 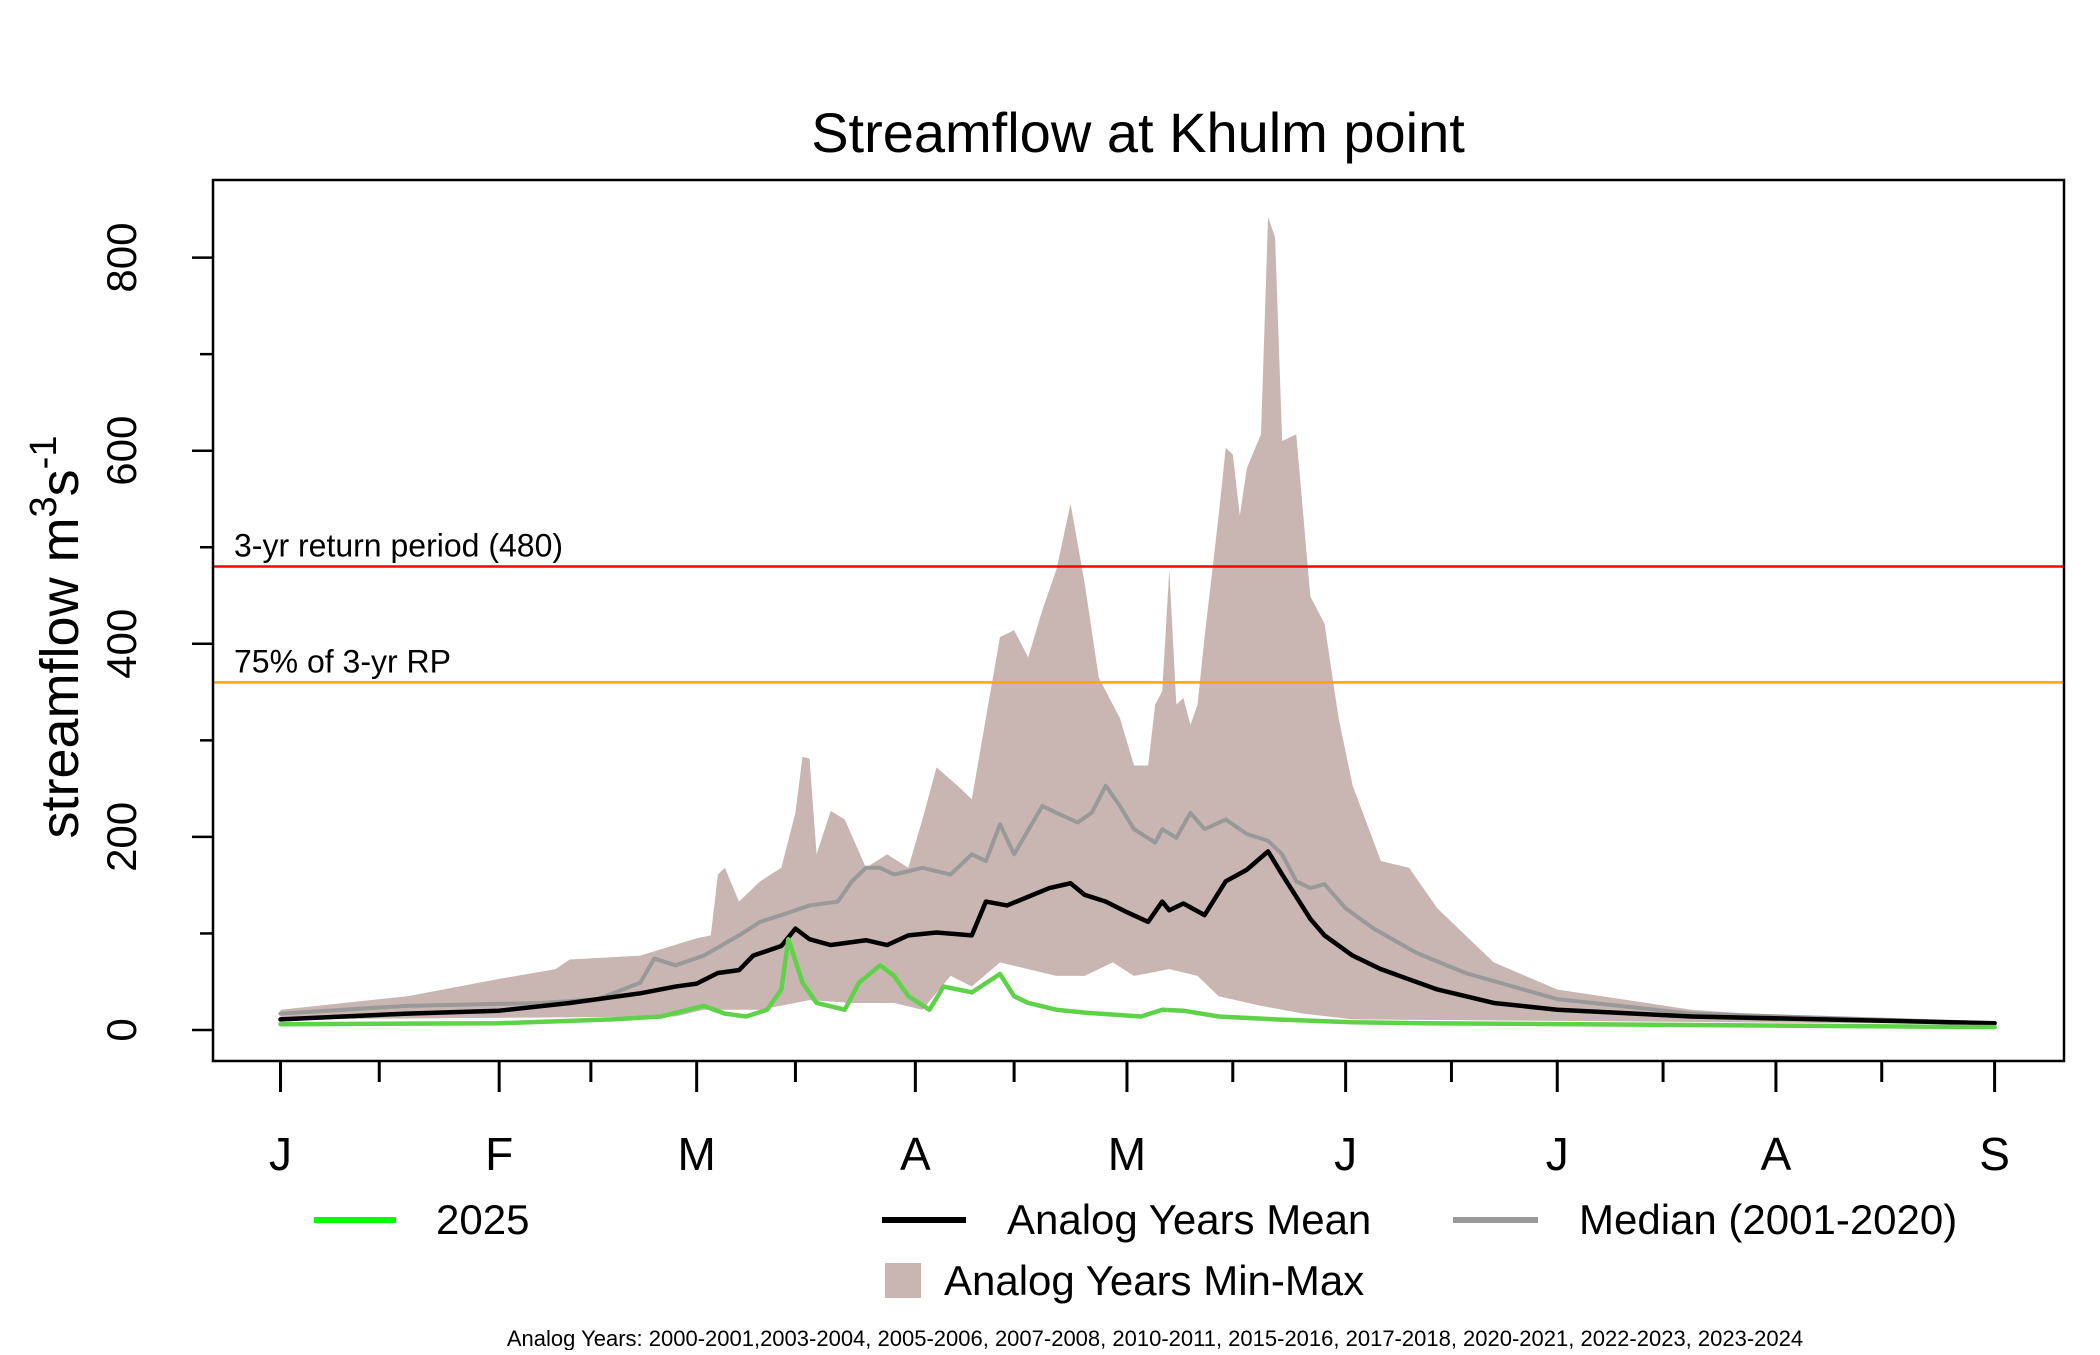 I want to click on legend-mean-label: Analog Years Mean, so click(x=1189, y=1219).